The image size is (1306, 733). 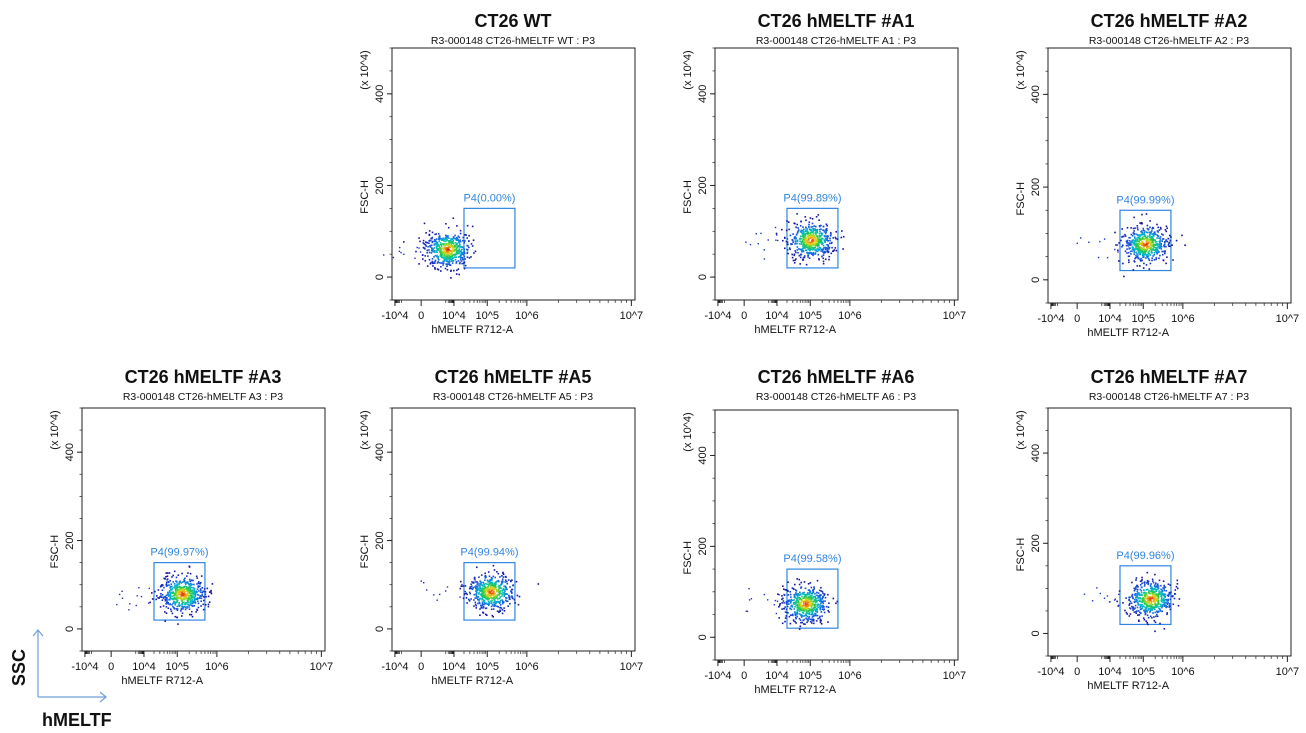 I want to click on y-axis-label: FSC-H, so click(x=1021, y=555).